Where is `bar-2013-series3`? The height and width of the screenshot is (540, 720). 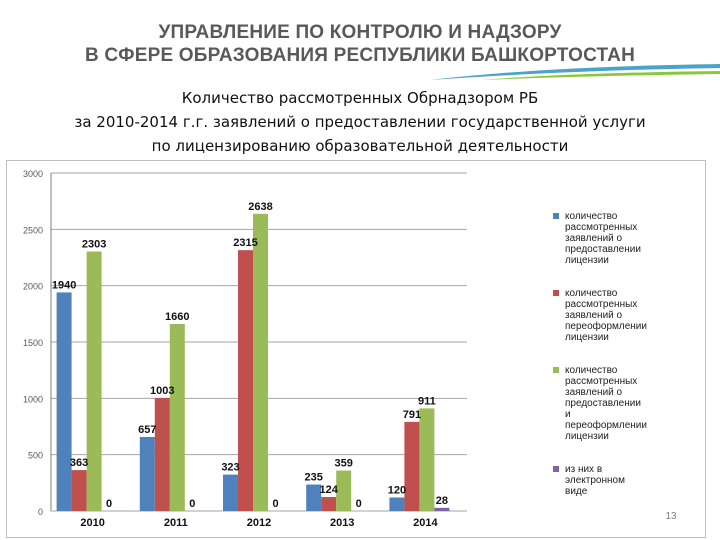
bar-2013-series3 is located at coordinates (344, 490).